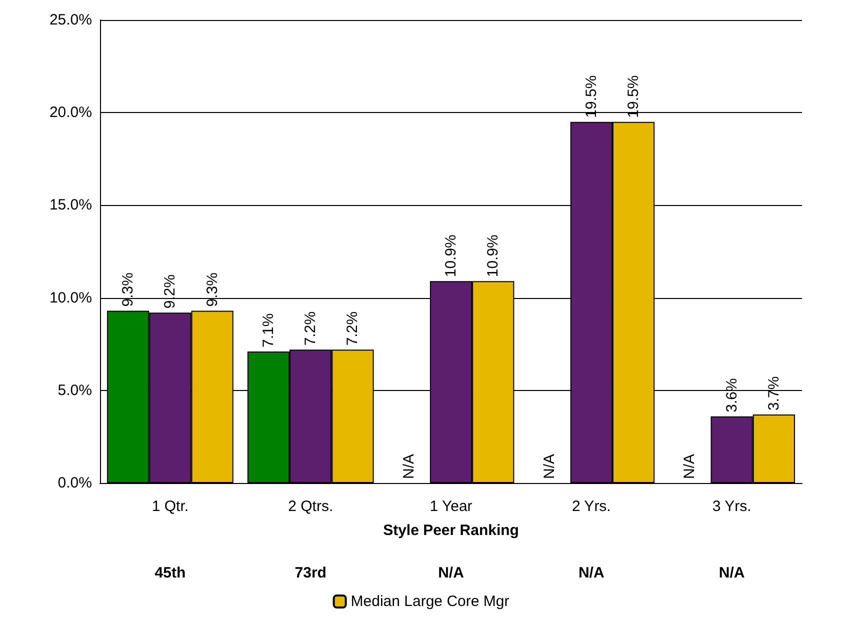 This screenshot has width=842, height=618. What do you see at coordinates (731, 395) in the screenshot?
I see `data-label: 3.6%` at bounding box center [731, 395].